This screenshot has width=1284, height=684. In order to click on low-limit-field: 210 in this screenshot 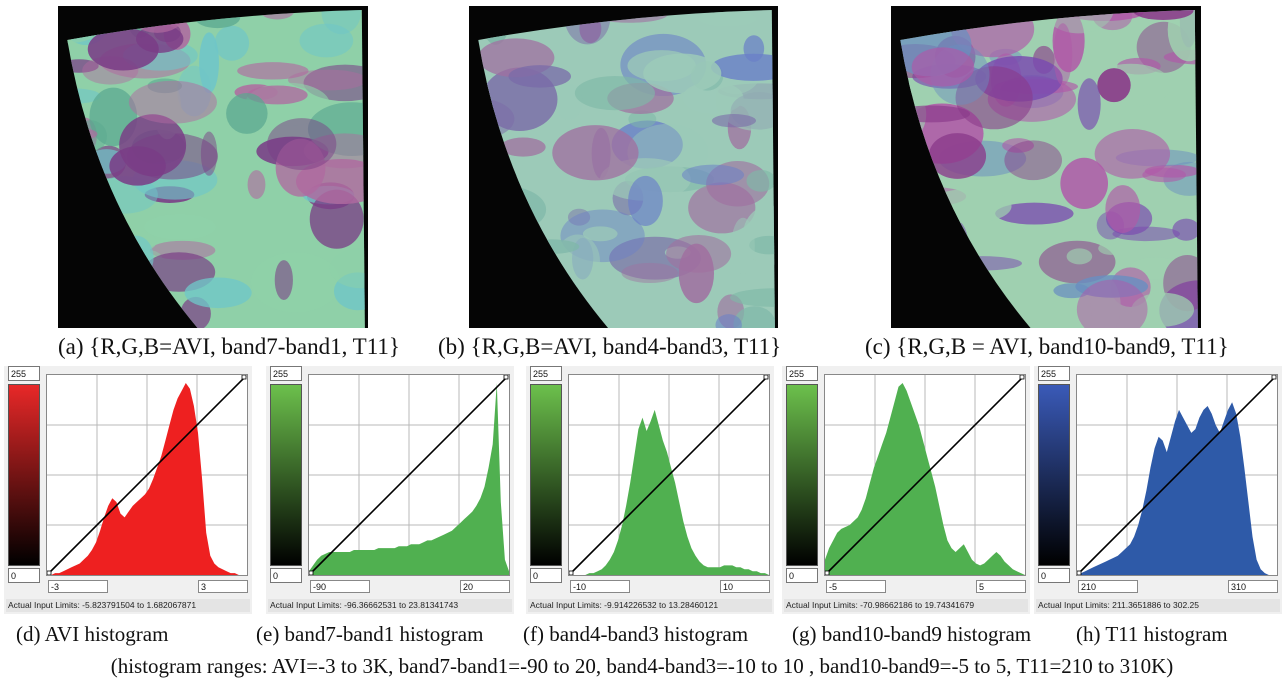, I will do `click(1108, 586)`.